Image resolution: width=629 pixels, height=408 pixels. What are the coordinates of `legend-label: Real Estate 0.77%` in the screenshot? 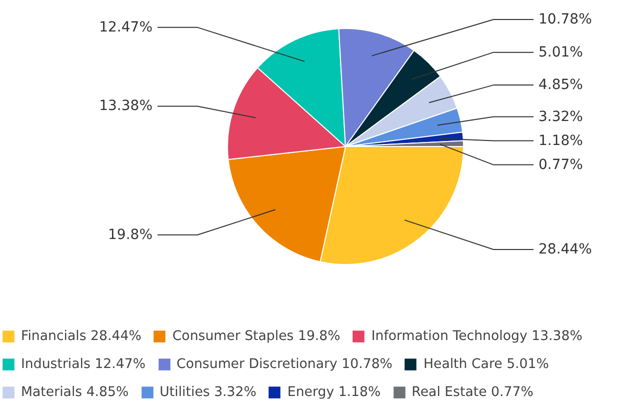 It's located at (473, 392).